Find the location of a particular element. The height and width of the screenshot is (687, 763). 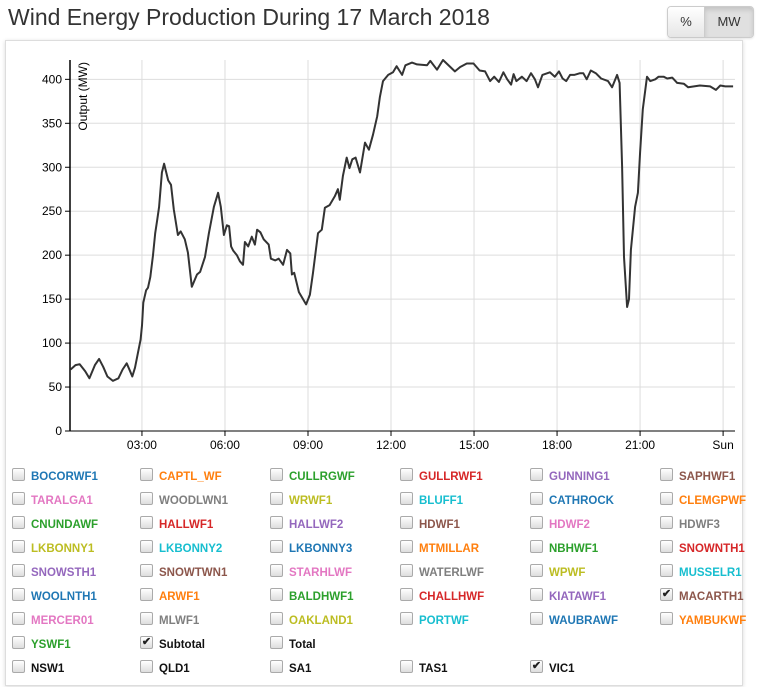

series-checkbox-vic1: ✔ VIC1 is located at coordinates (552, 668).